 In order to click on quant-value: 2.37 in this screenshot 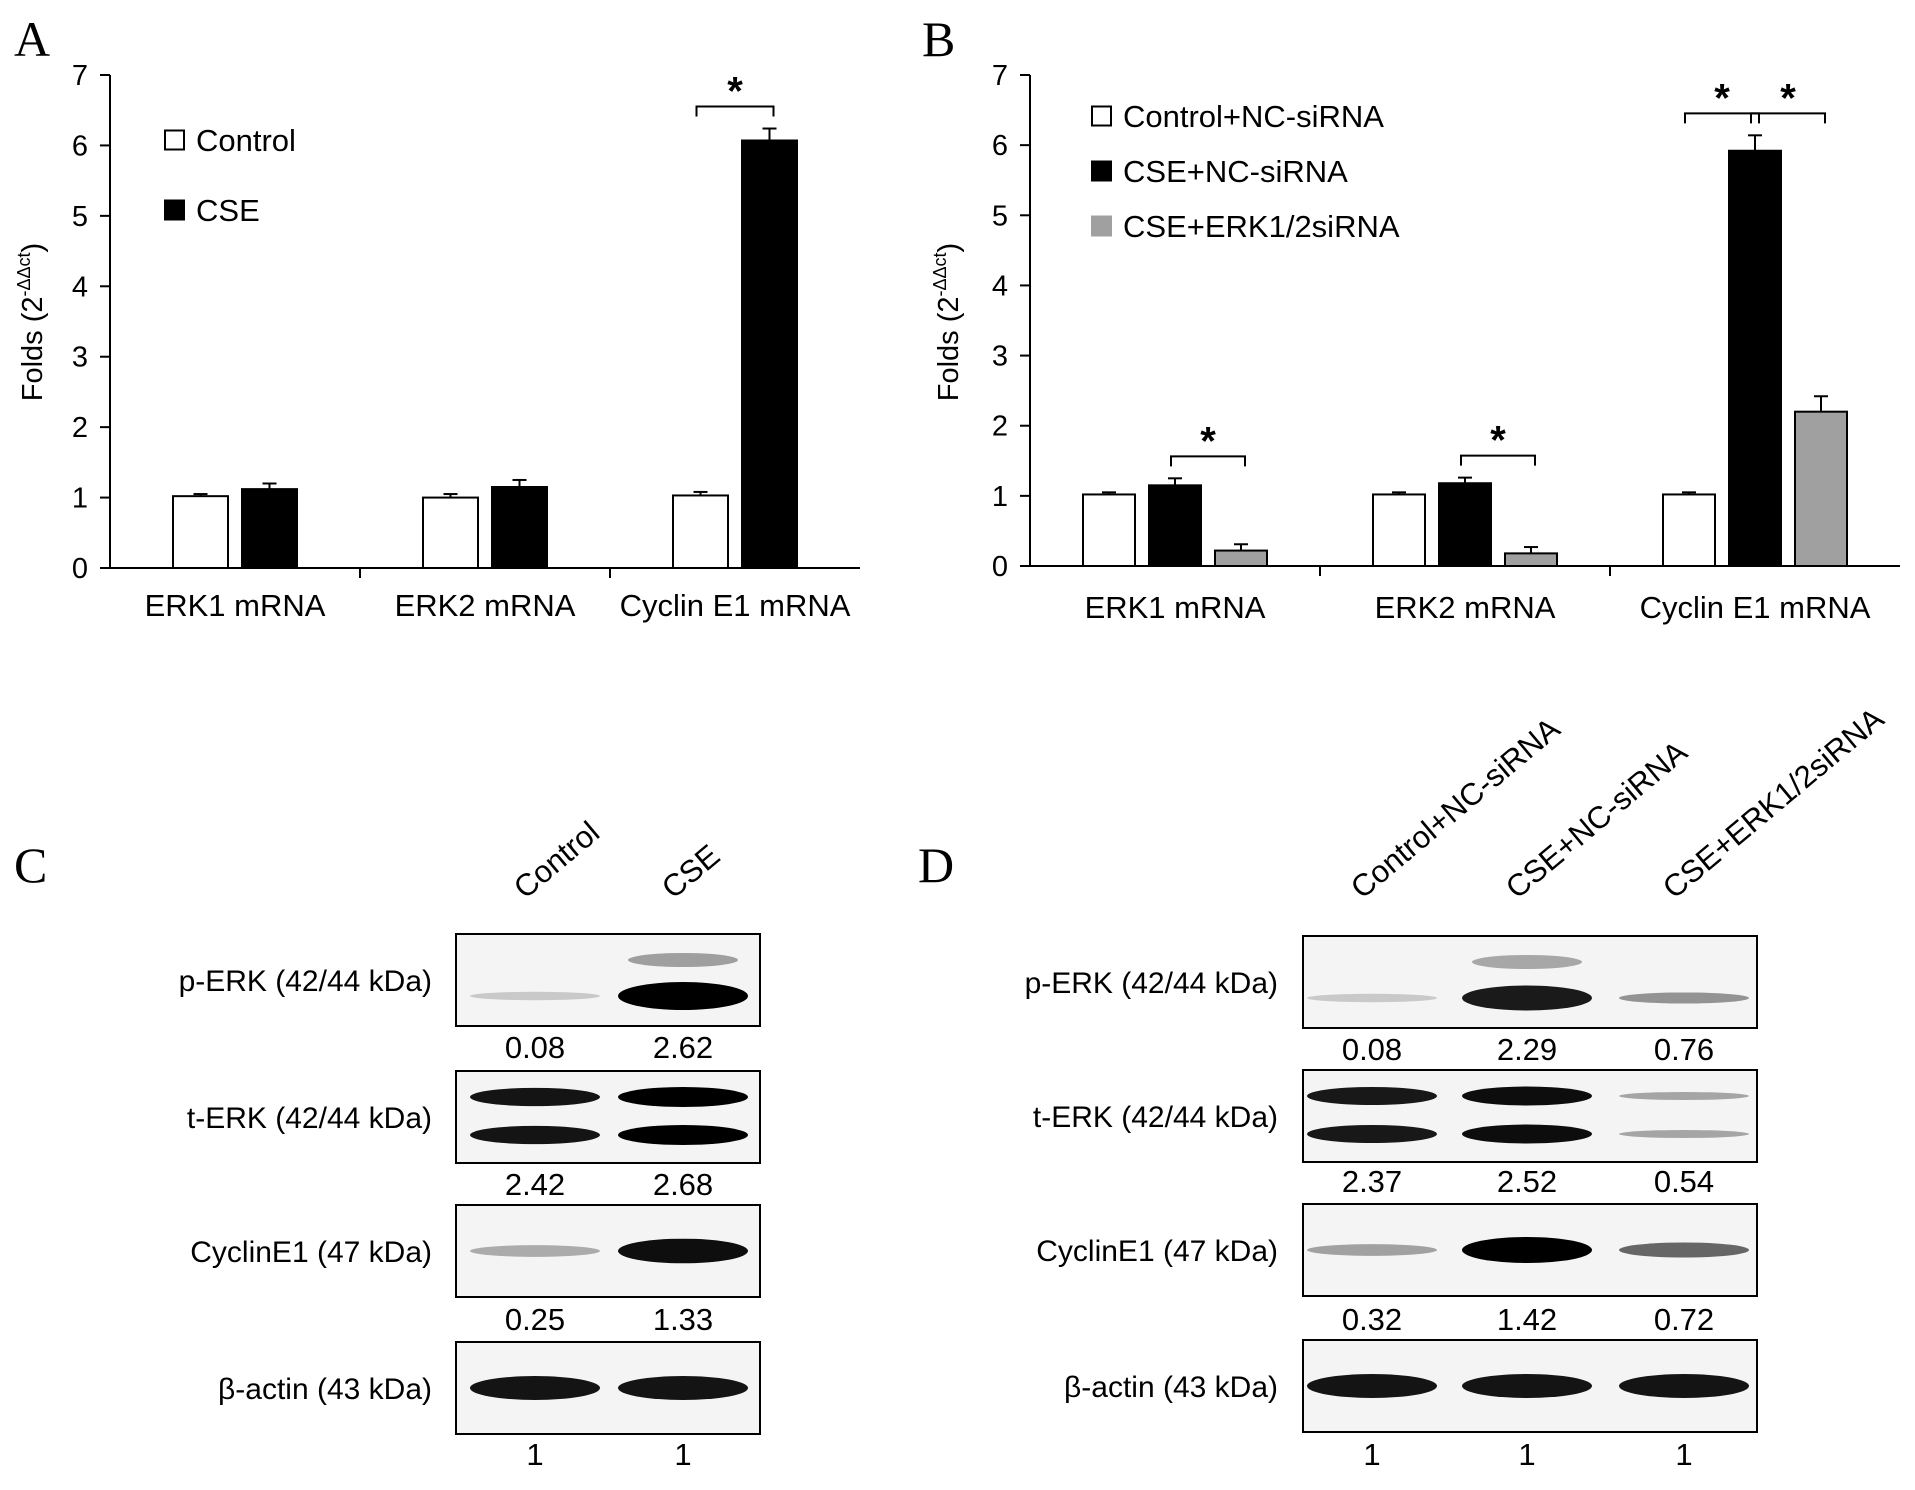, I will do `click(1372, 1181)`.